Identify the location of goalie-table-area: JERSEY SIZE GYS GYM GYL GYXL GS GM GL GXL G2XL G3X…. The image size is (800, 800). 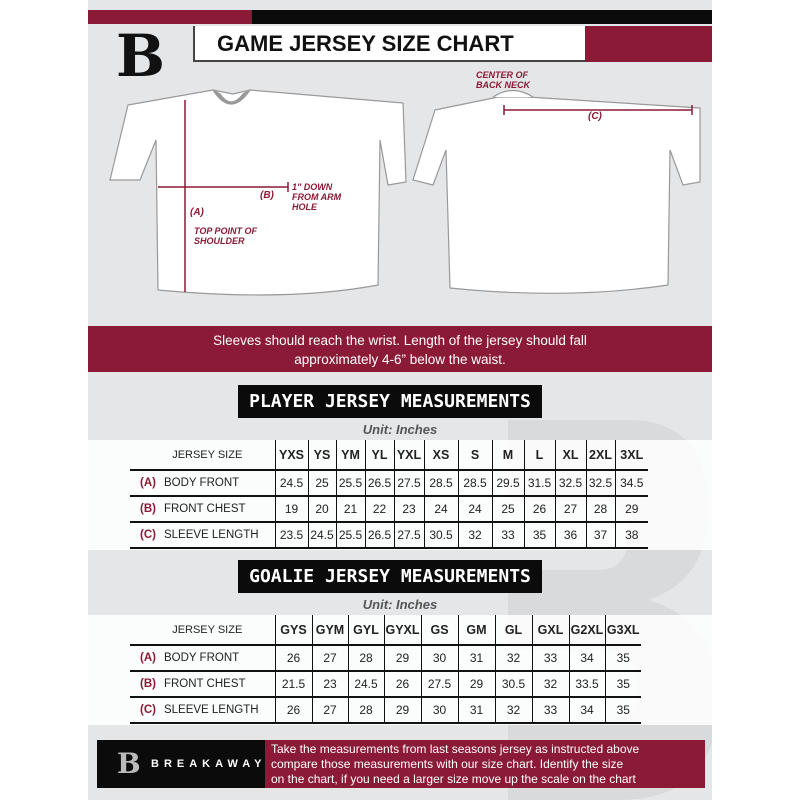
(400, 670).